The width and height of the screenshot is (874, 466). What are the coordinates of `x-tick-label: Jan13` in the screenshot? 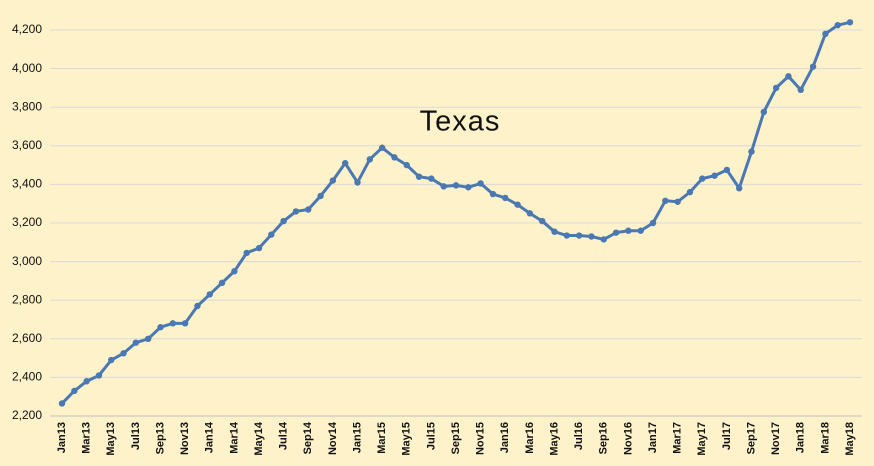 It's located at (62, 437).